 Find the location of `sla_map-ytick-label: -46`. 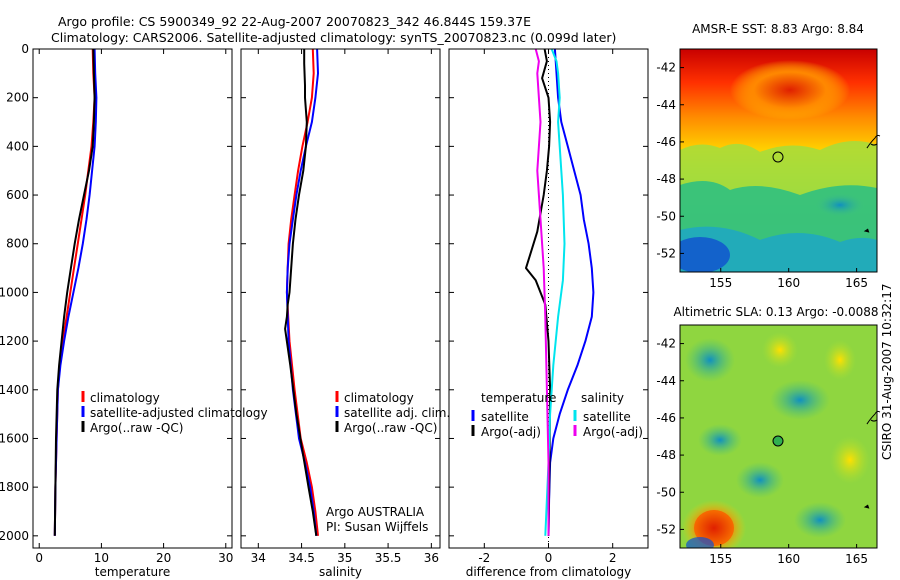

sla_map-ytick-label: -46 is located at coordinates (666, 418).